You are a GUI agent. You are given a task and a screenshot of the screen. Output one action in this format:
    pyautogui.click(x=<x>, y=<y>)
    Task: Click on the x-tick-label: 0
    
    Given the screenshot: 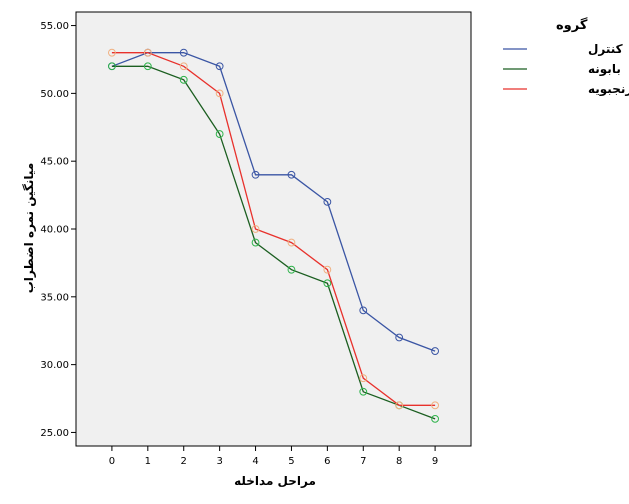 What is the action you would take?
    pyautogui.click(x=112, y=461)
    